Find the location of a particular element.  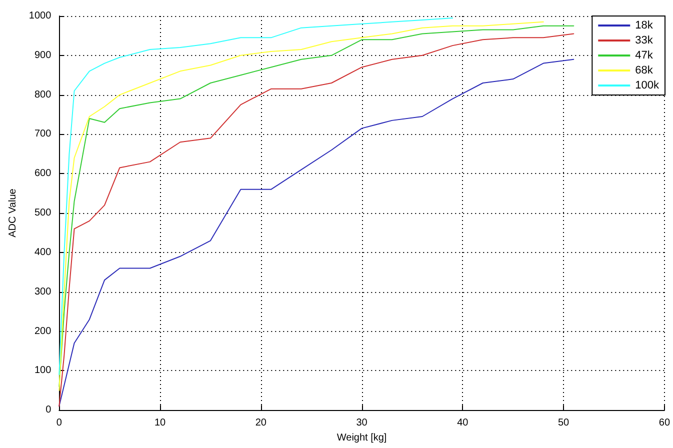

legend-label: 68k is located at coordinates (644, 70).